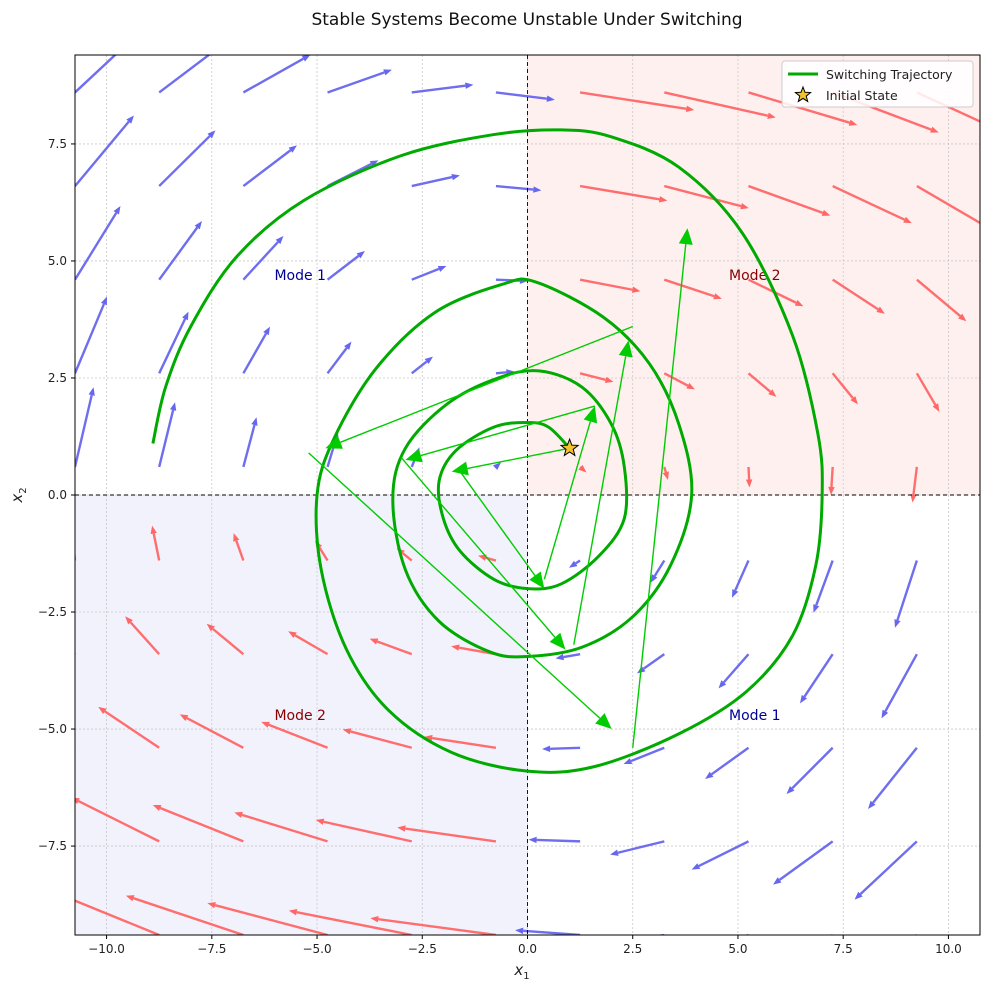  What do you see at coordinates (948, 949) in the screenshot?
I see `x-tick-label: 10.0` at bounding box center [948, 949].